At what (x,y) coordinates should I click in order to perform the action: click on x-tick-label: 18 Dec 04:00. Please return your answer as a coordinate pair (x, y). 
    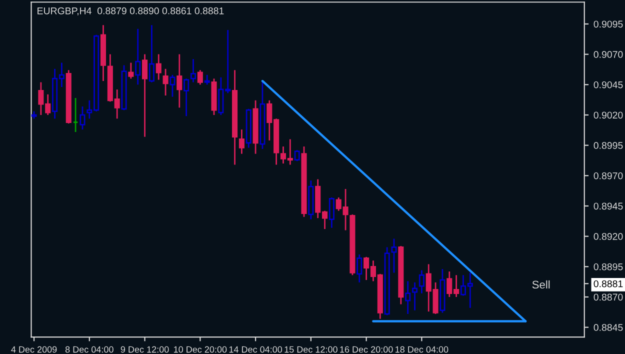
    Looking at the image, I should click on (422, 349).